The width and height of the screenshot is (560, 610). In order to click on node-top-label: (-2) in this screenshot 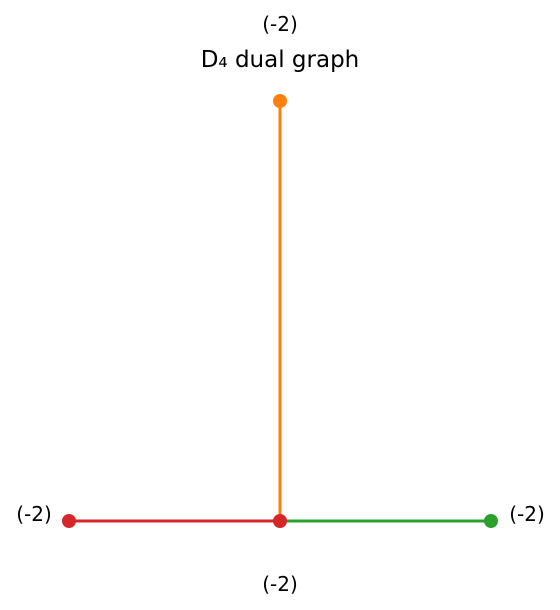, I will do `click(280, 24)`.